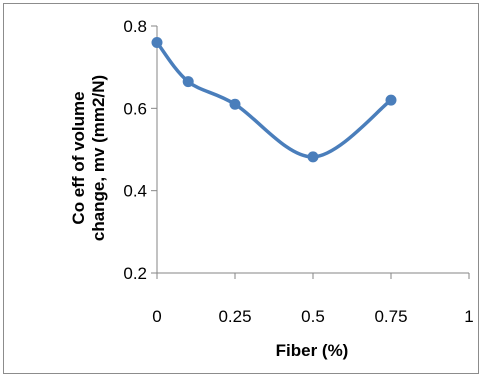  What do you see at coordinates (78, 157) in the screenshot?
I see `y-axis-title-line-1: Co eff of volume` at bounding box center [78, 157].